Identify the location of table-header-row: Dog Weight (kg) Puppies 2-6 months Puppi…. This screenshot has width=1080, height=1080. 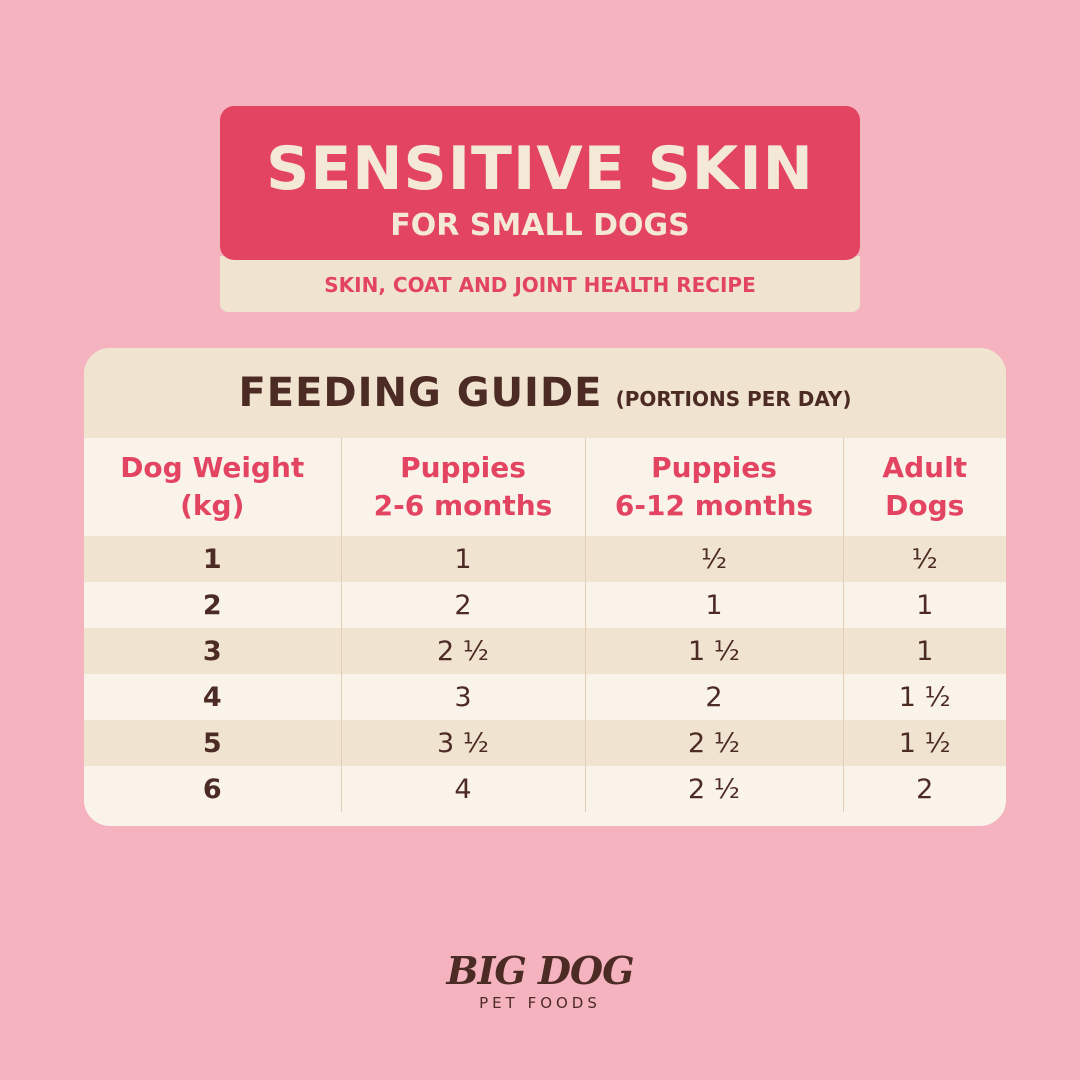
(545, 487).